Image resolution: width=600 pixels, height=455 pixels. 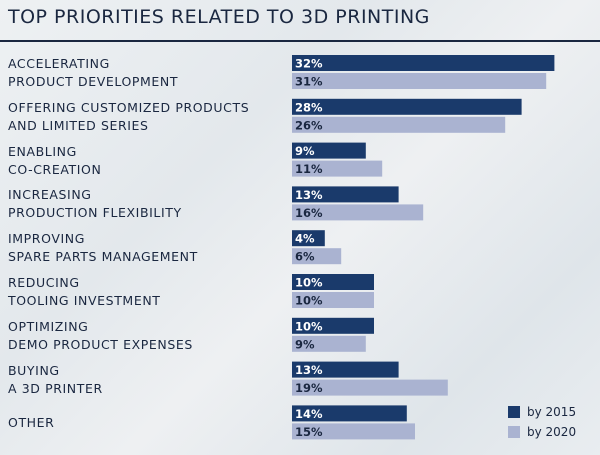 I want to click on legend-item: by 2020, so click(x=542, y=432).